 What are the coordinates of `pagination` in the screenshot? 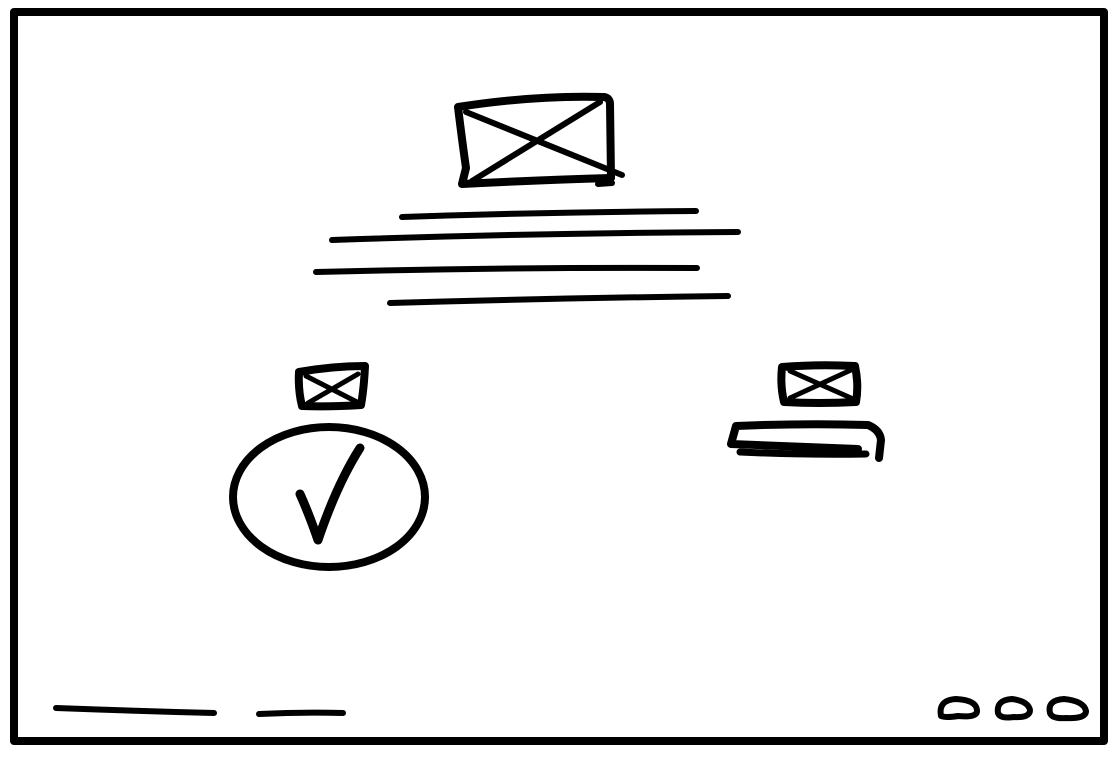 It's located at (1013, 709).